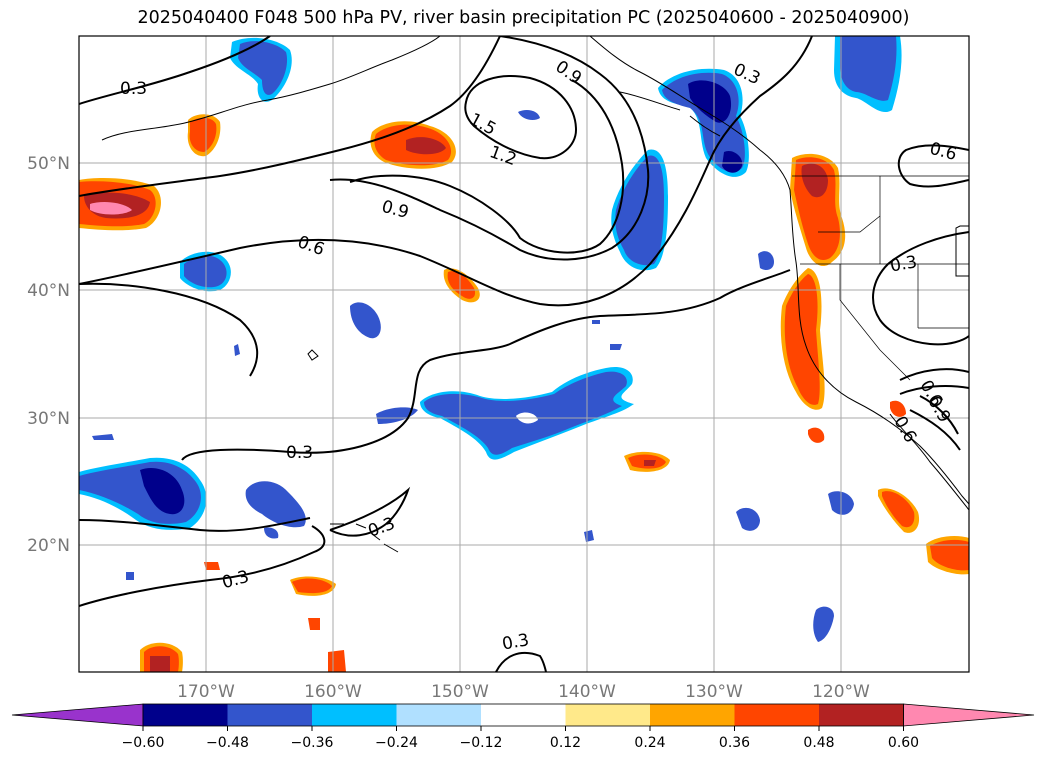 This screenshot has height=765, width=1047. What do you see at coordinates (565, 743) in the screenshot?
I see `colorbar-tick-label: 0.12` at bounding box center [565, 743].